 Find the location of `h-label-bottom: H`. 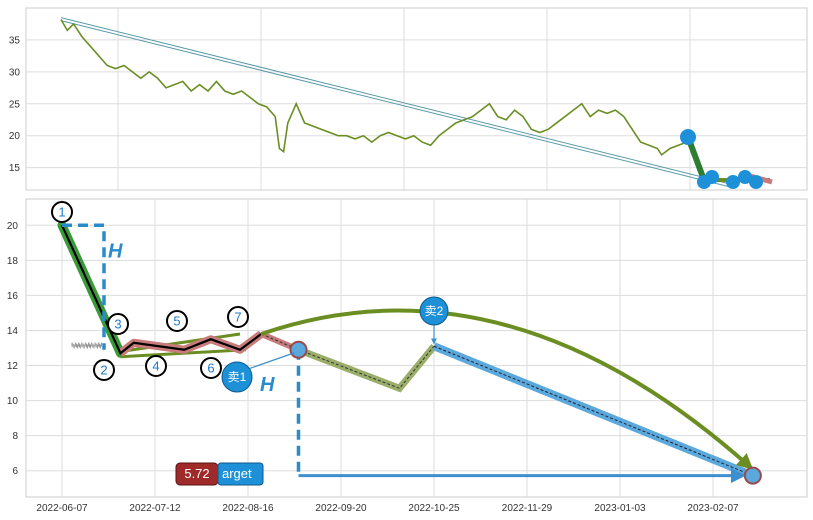

h-label-bottom: H is located at coordinates (267, 385).